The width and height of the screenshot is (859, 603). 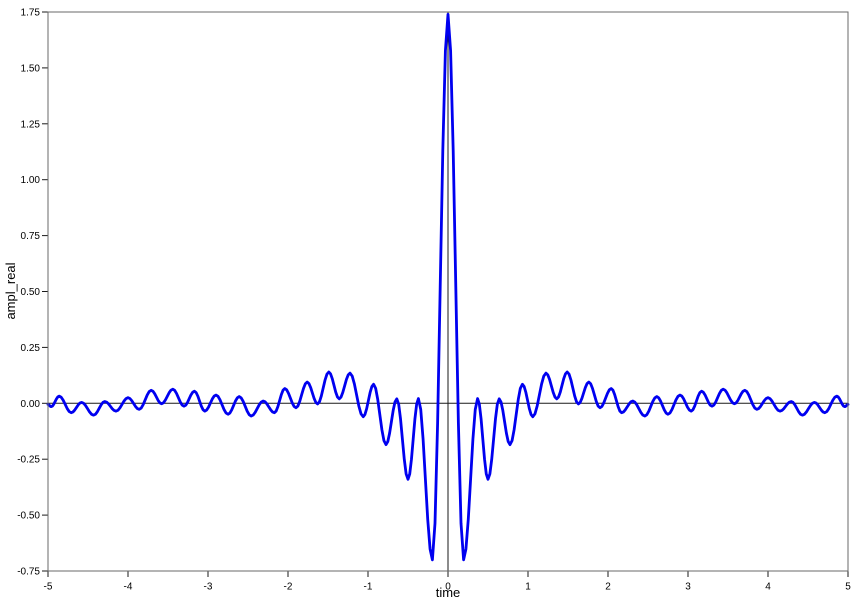 What do you see at coordinates (31, 404) in the screenshot?
I see `y-tick-label: 0.00` at bounding box center [31, 404].